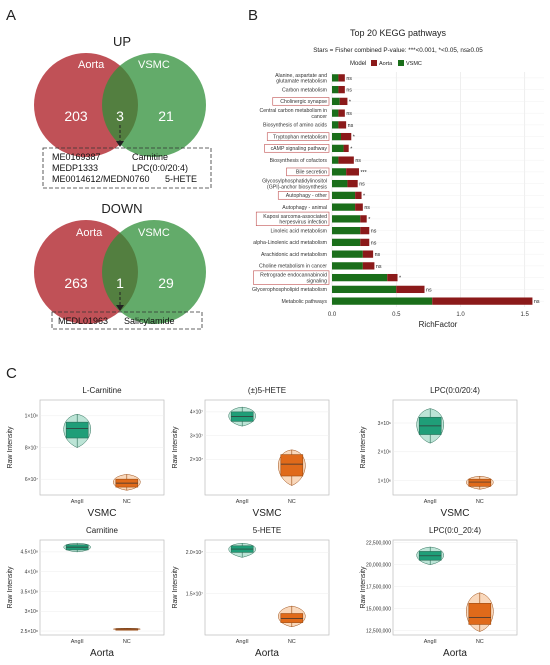  I want to click on kegg-gridlines, so click(437, 189).